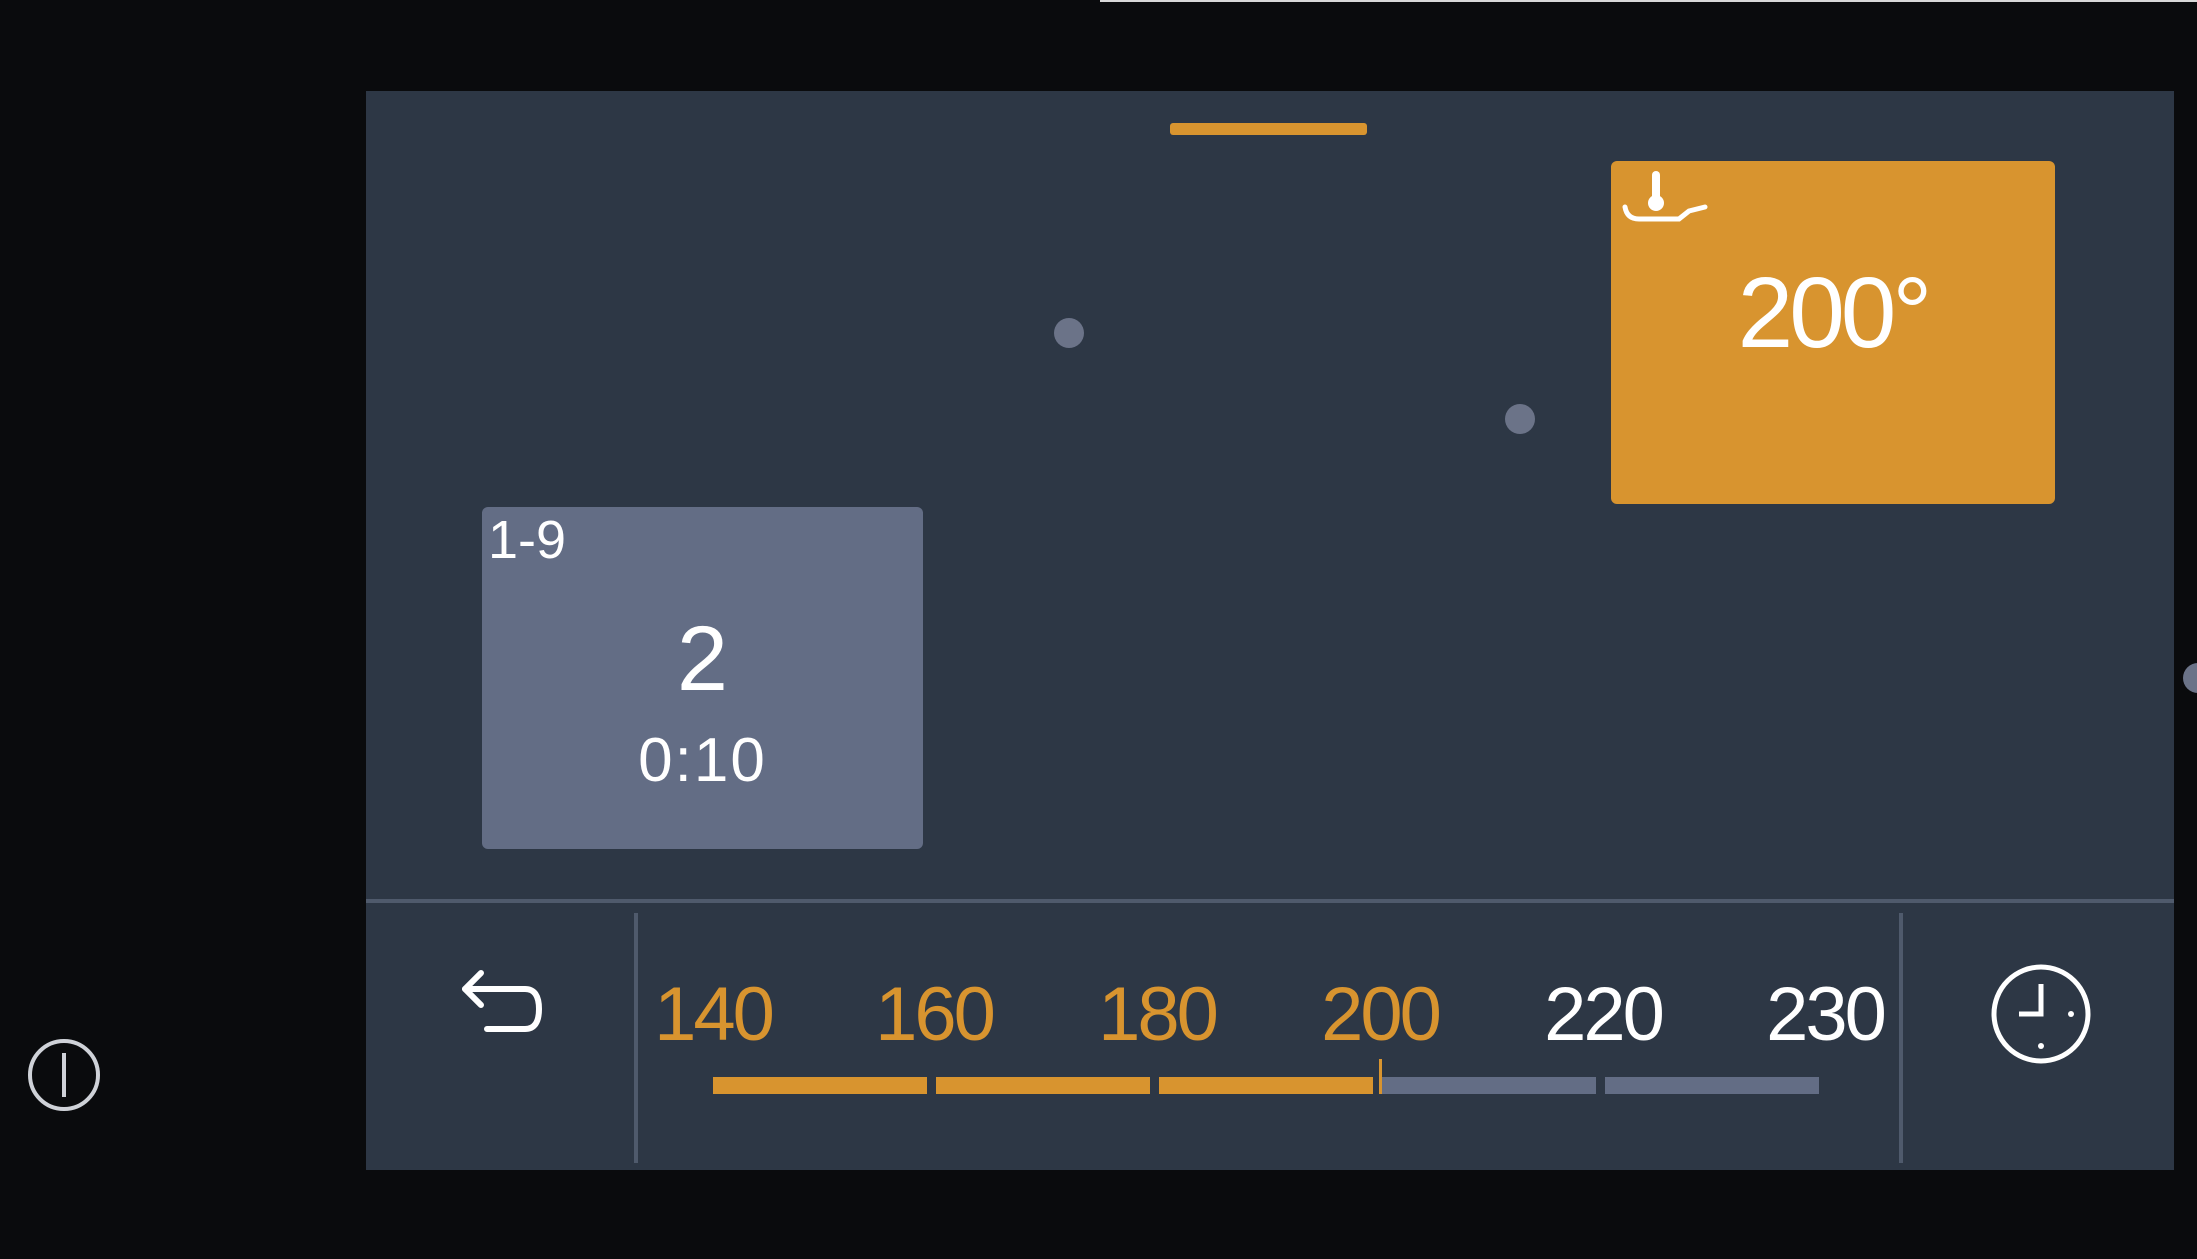  Describe the element at coordinates (714, 1014) in the screenshot. I see `scale-label-140: 140` at that location.